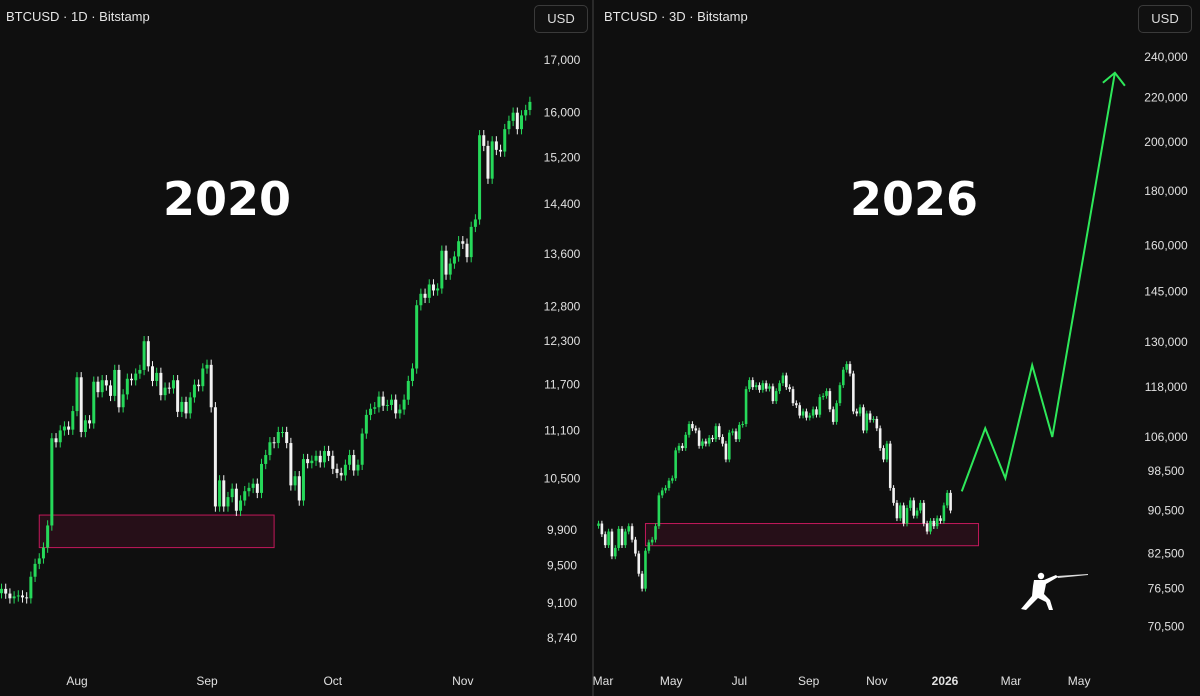  What do you see at coordinates (561, 19) in the screenshot?
I see `left-currency-button: USD` at bounding box center [561, 19].